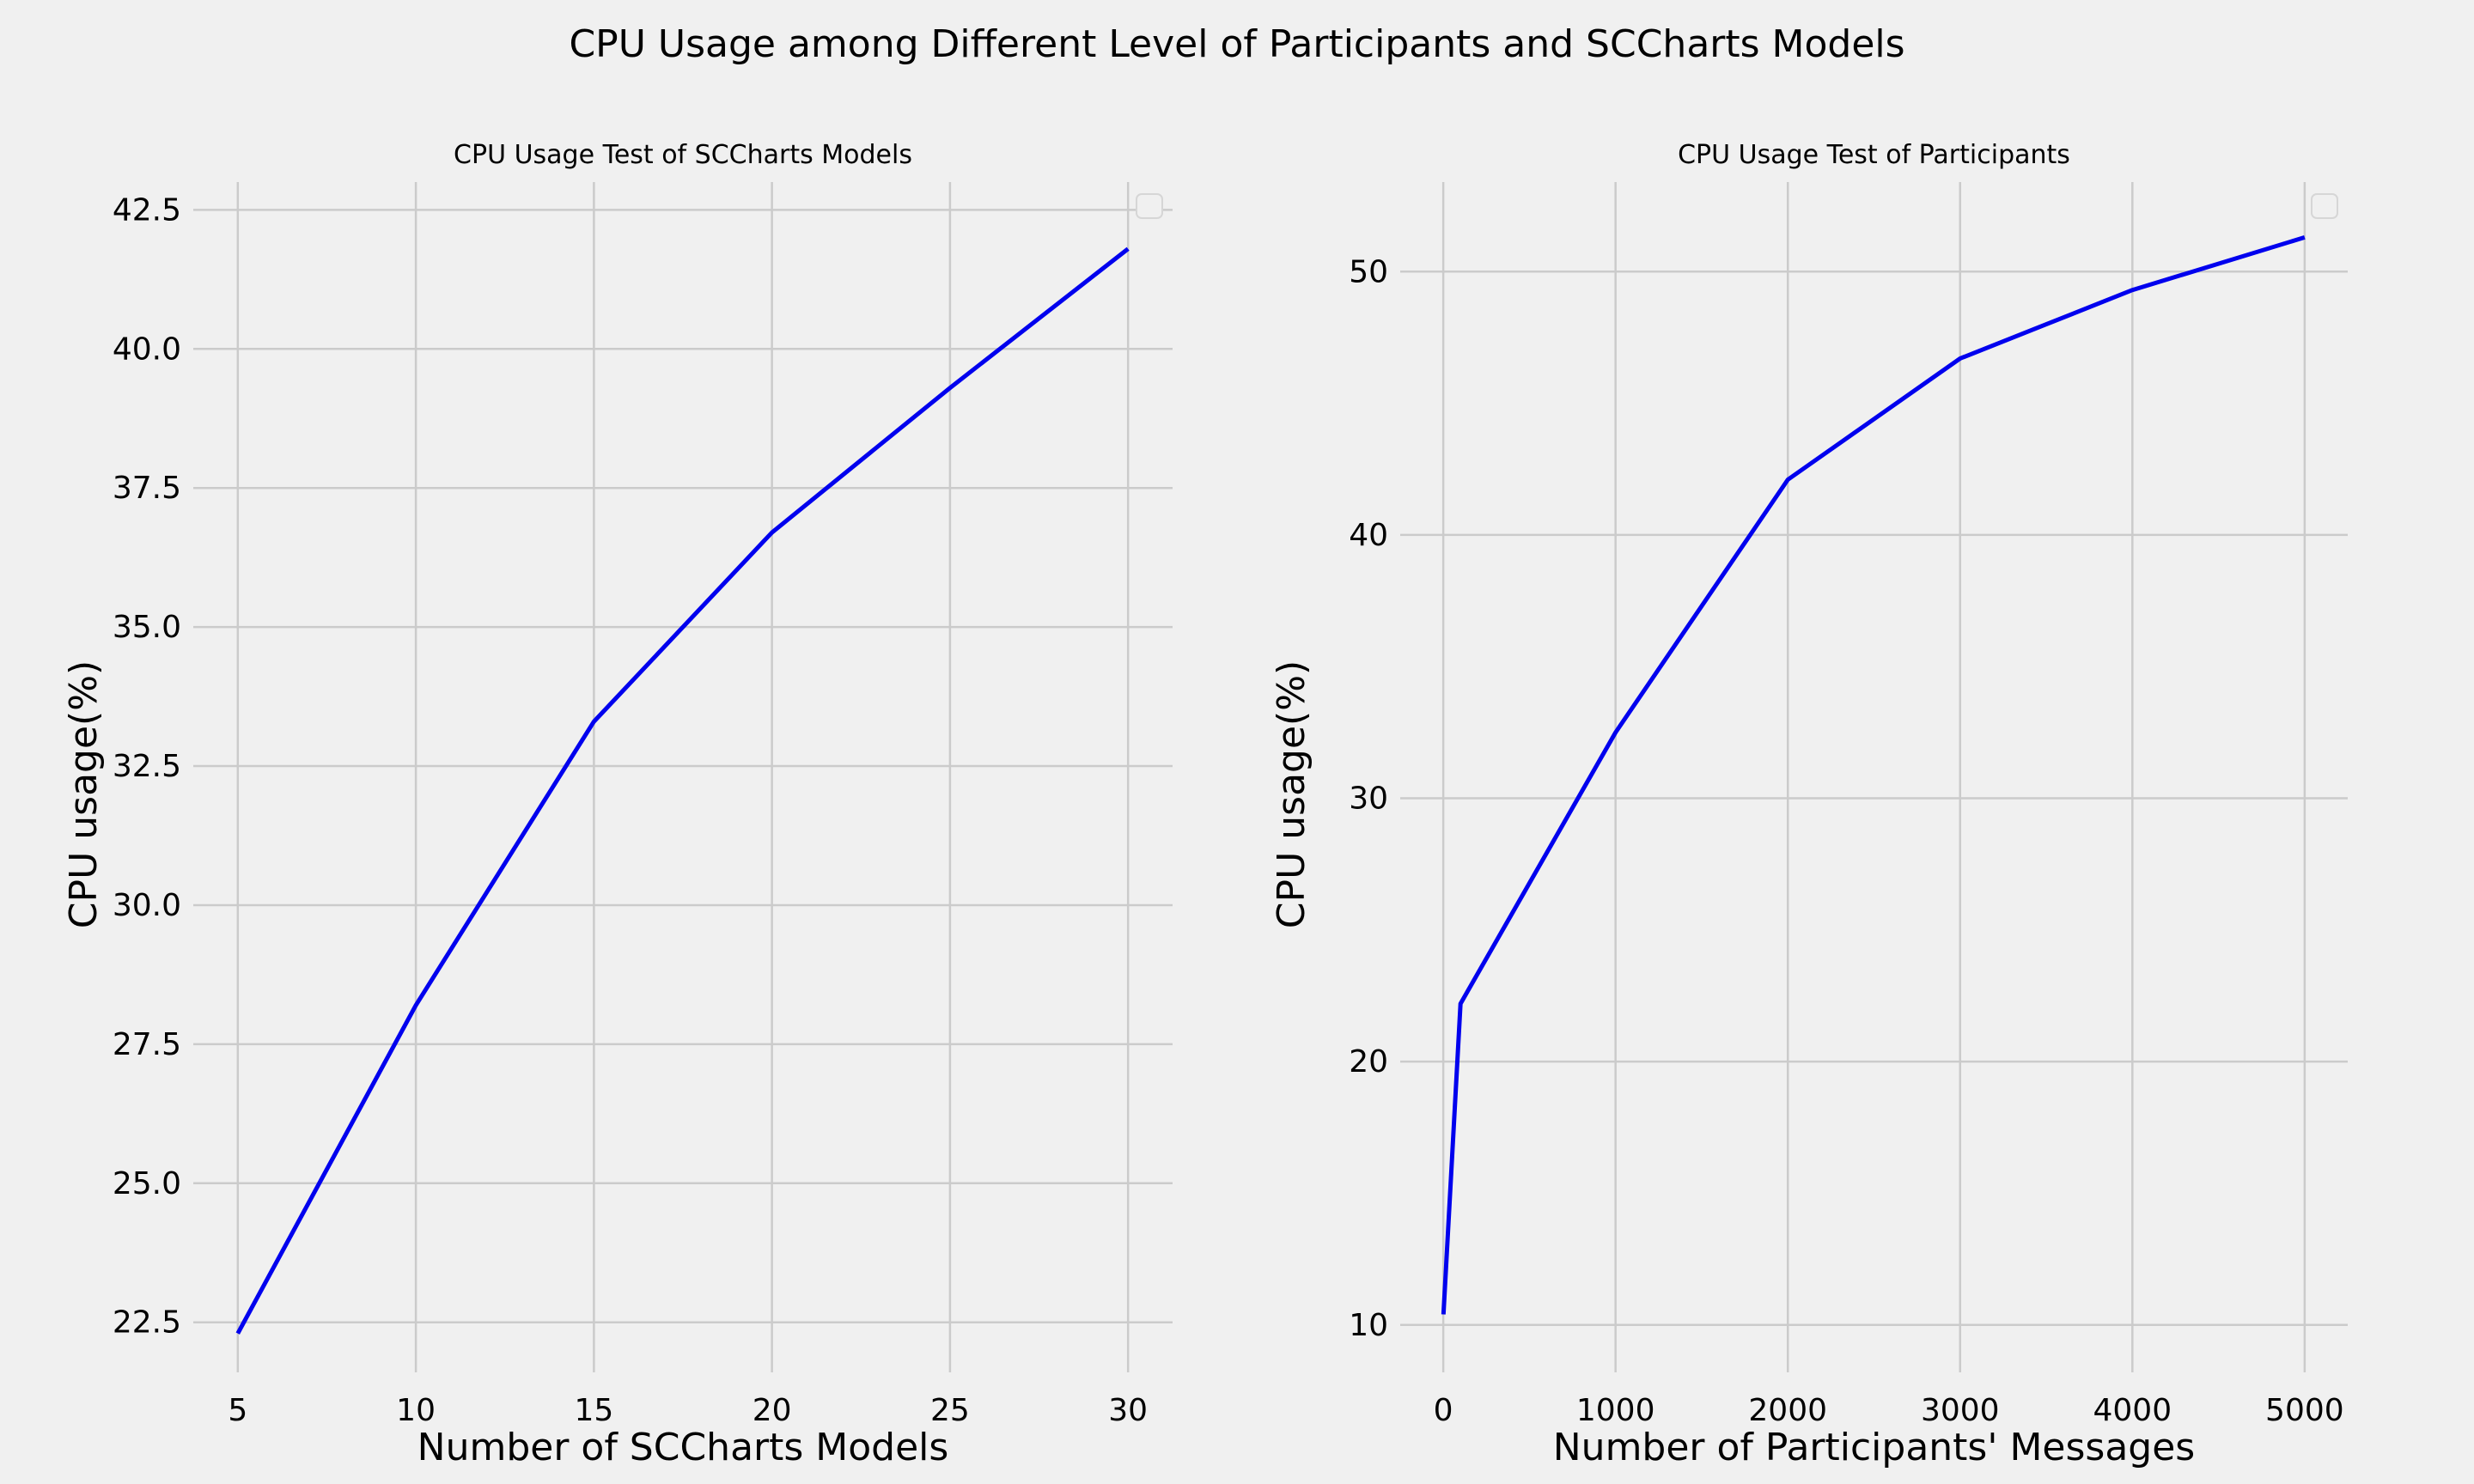 The image size is (2474, 1484). I want to click on y-tick-label: 22.5, so click(147, 1323).